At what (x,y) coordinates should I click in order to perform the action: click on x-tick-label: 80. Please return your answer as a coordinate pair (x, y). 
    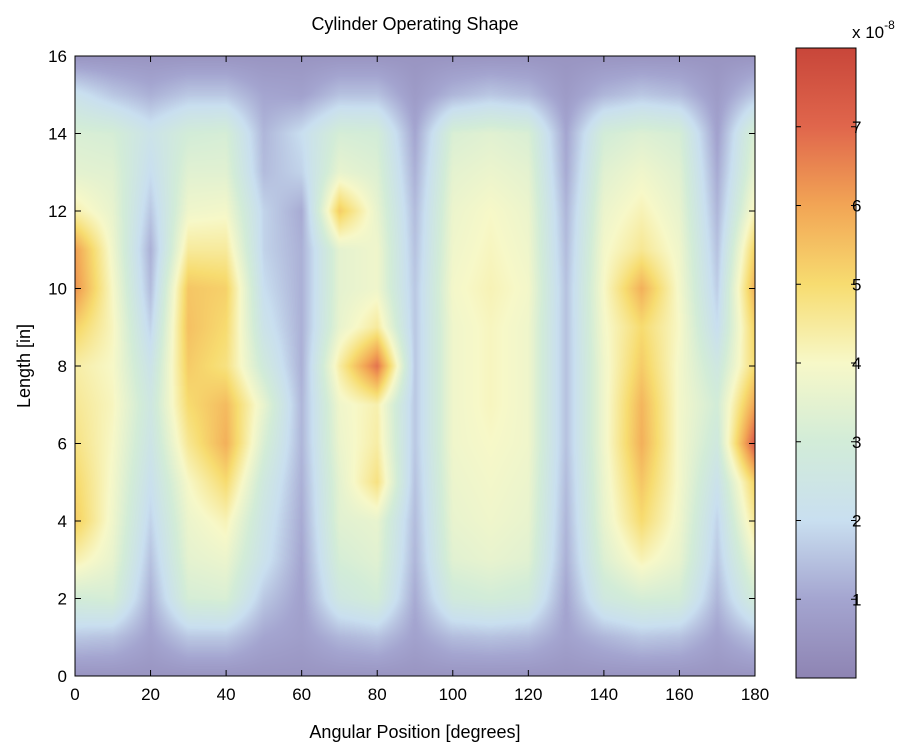
    Looking at the image, I should click on (377, 694).